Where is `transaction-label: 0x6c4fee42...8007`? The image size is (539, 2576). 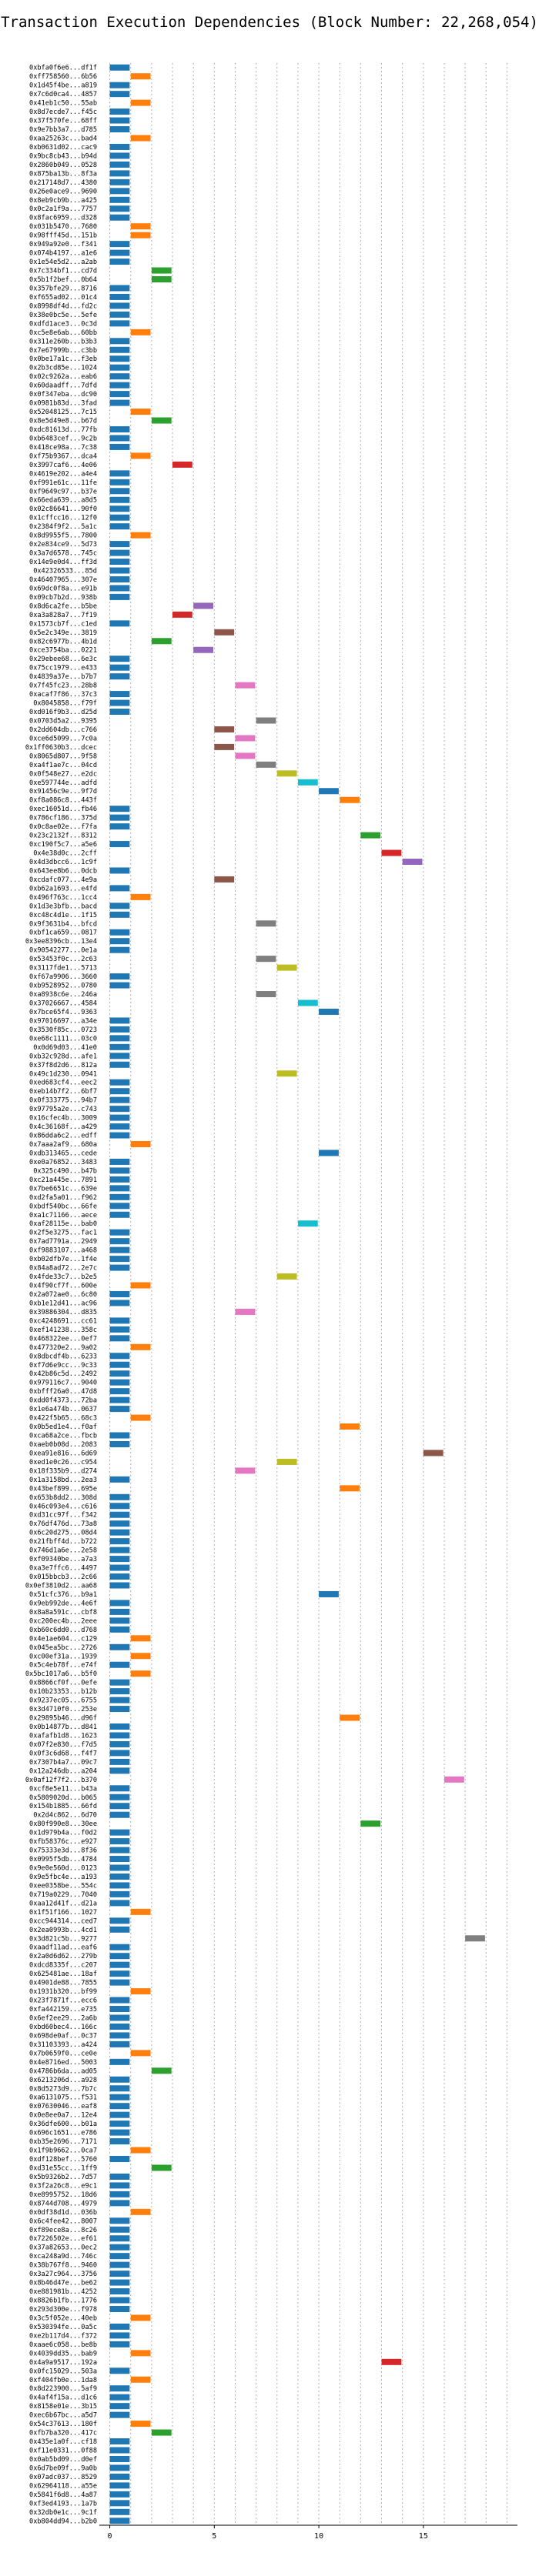 transaction-label: 0x6c4fee42...8007 is located at coordinates (63, 2221).